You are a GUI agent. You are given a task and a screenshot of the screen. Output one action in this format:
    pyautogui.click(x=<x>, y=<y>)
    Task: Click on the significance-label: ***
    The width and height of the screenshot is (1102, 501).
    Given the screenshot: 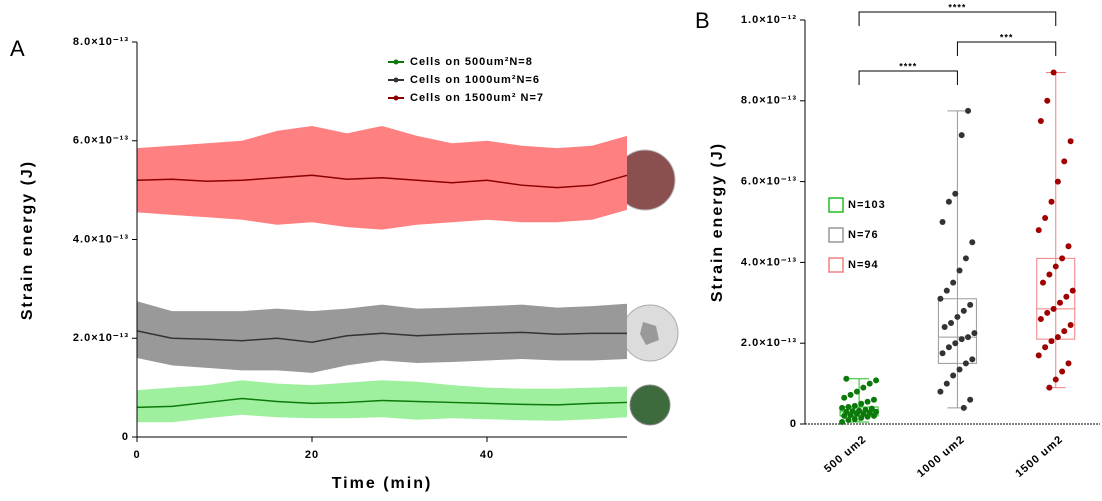 What is the action you would take?
    pyautogui.click(x=1007, y=37)
    